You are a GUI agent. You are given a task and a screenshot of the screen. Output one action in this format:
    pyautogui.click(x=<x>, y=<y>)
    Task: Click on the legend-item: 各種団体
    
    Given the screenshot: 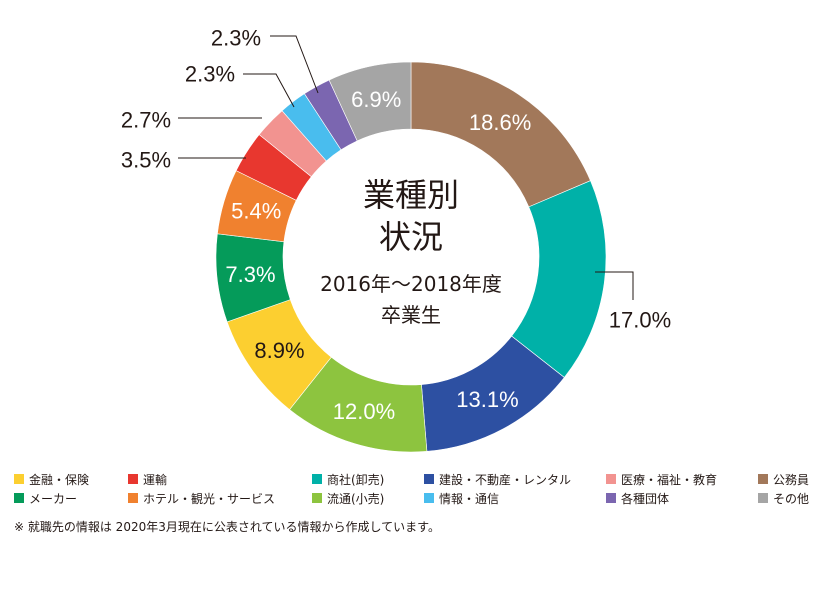 What is the action you would take?
    pyautogui.click(x=637, y=498)
    